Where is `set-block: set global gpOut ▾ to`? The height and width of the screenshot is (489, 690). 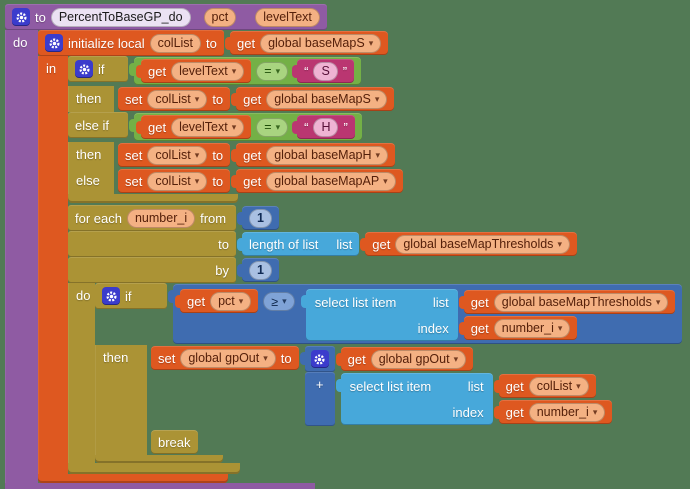
set-block: set global gpOut ▾ to is located at coordinates (225, 358).